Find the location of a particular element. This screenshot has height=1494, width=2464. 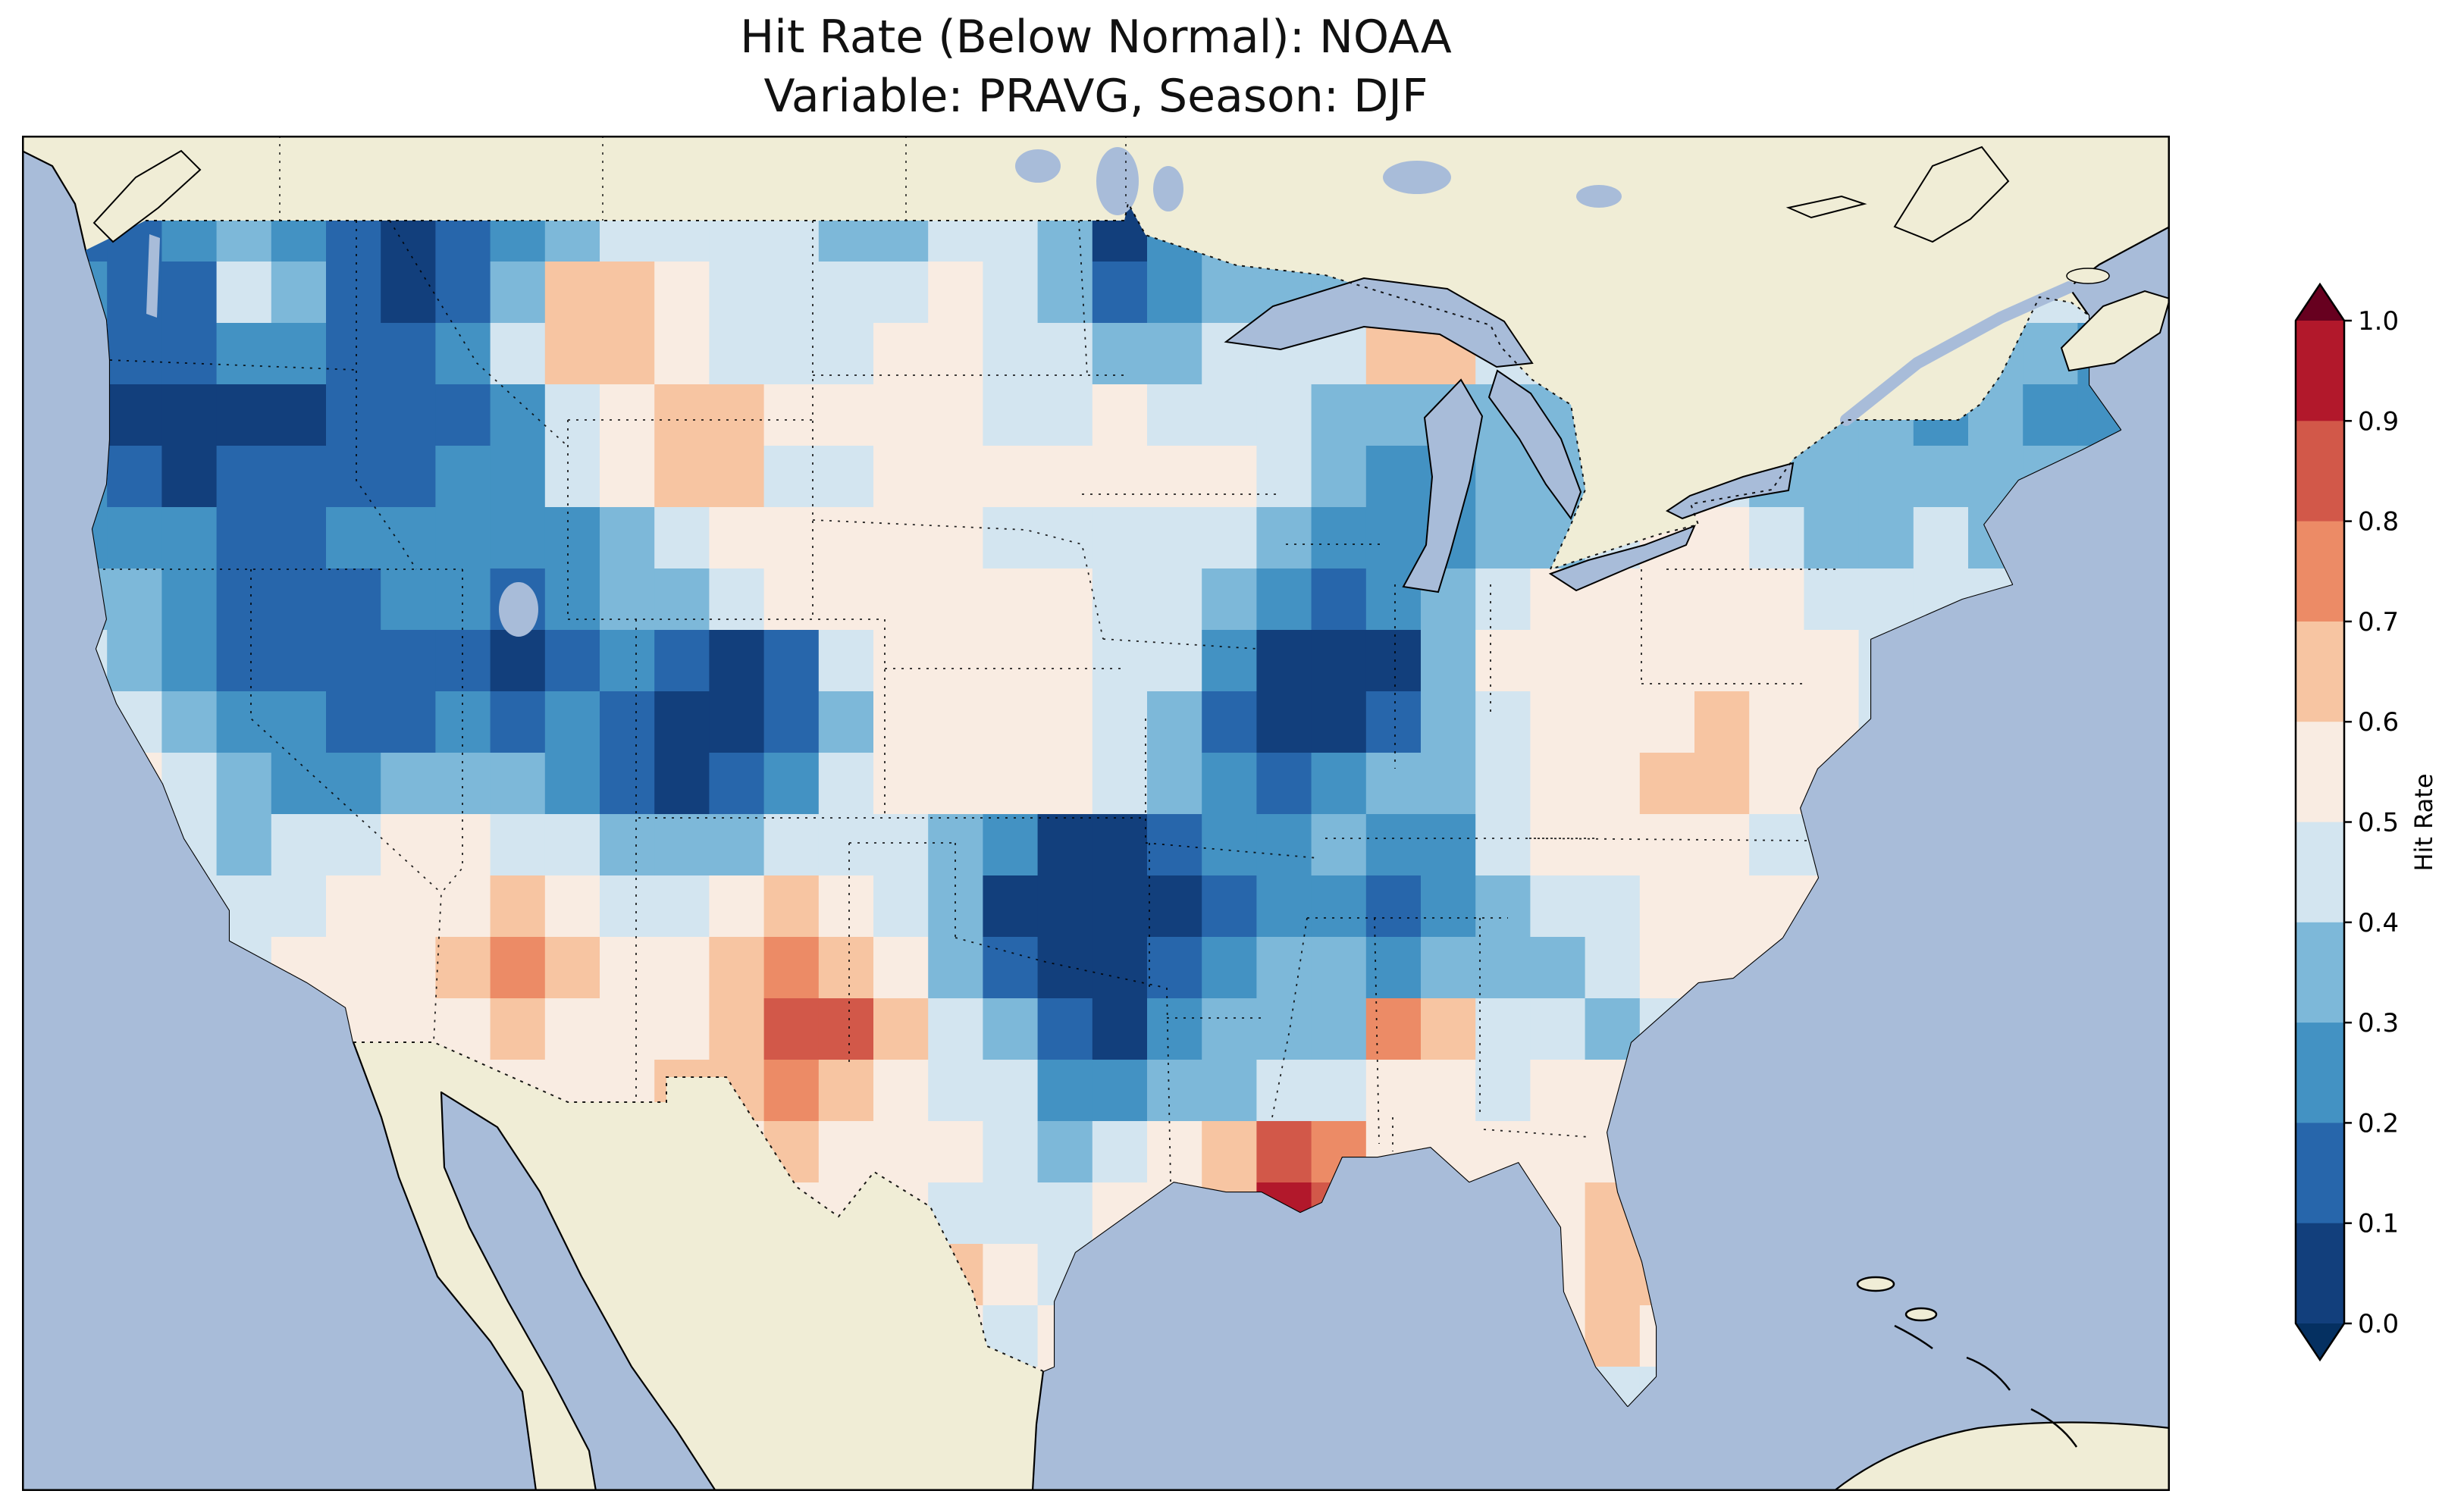

figure-subtitle: Variable: PRAVG, Season: DJF is located at coordinates (1096, 96).